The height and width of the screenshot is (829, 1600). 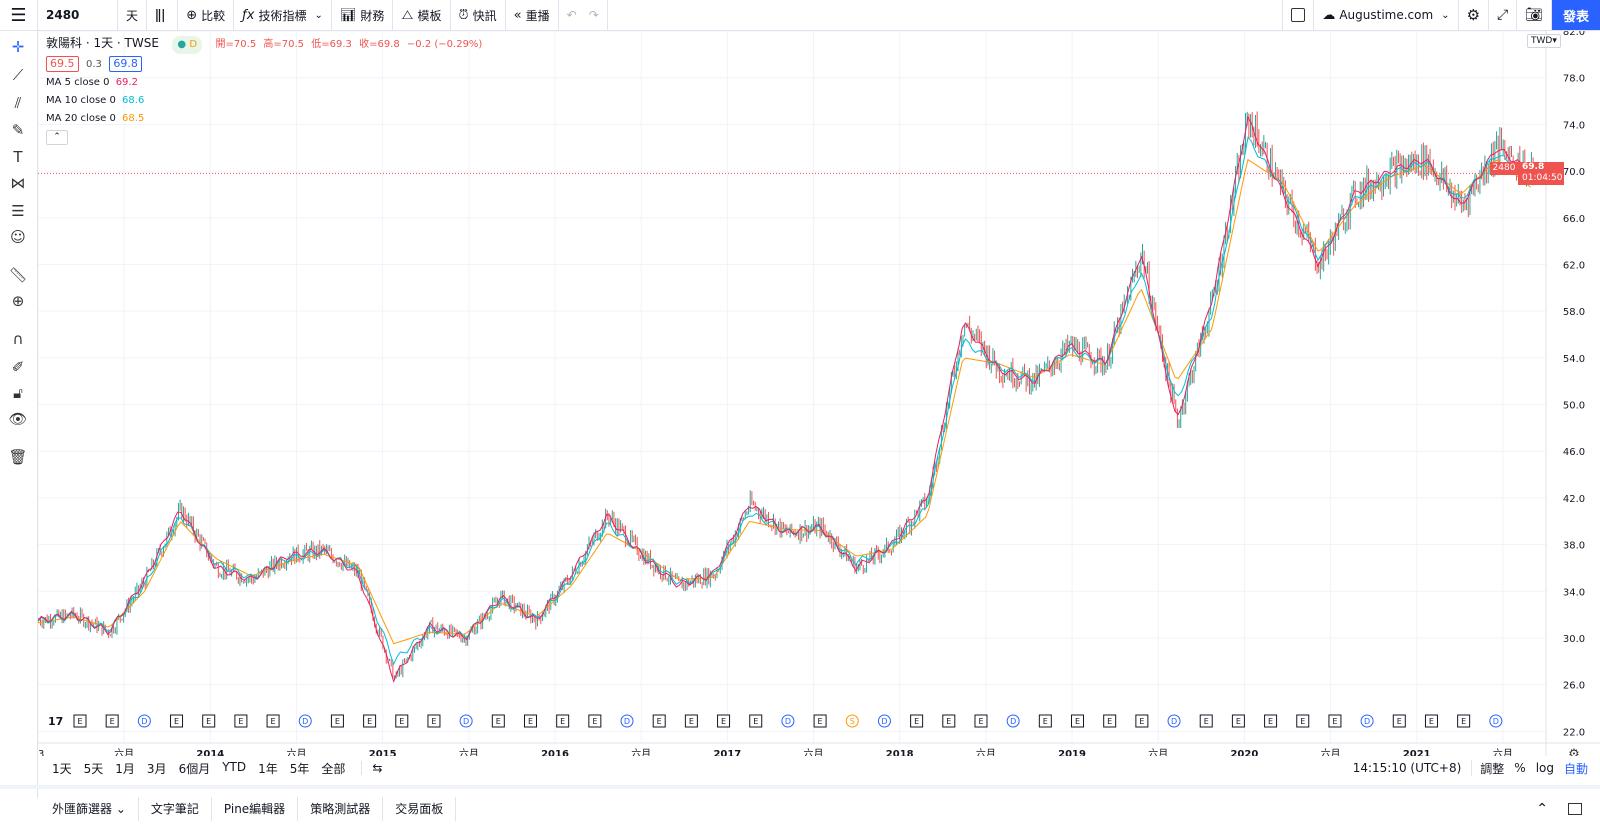 I want to click on dividend-marker, so click(x=144, y=721).